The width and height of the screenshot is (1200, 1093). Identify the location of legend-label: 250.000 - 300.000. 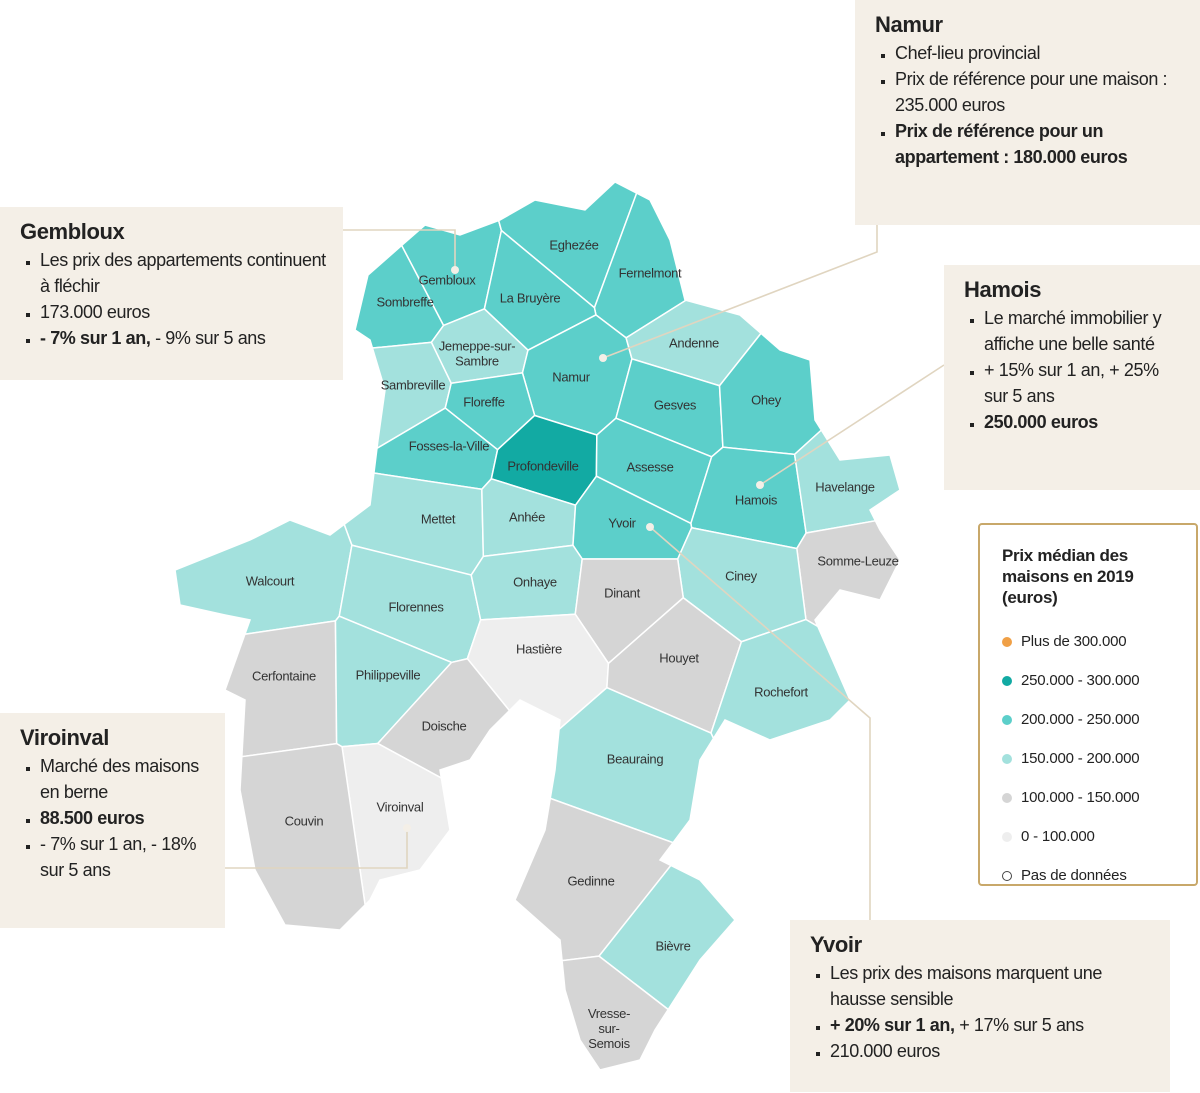
(1080, 680).